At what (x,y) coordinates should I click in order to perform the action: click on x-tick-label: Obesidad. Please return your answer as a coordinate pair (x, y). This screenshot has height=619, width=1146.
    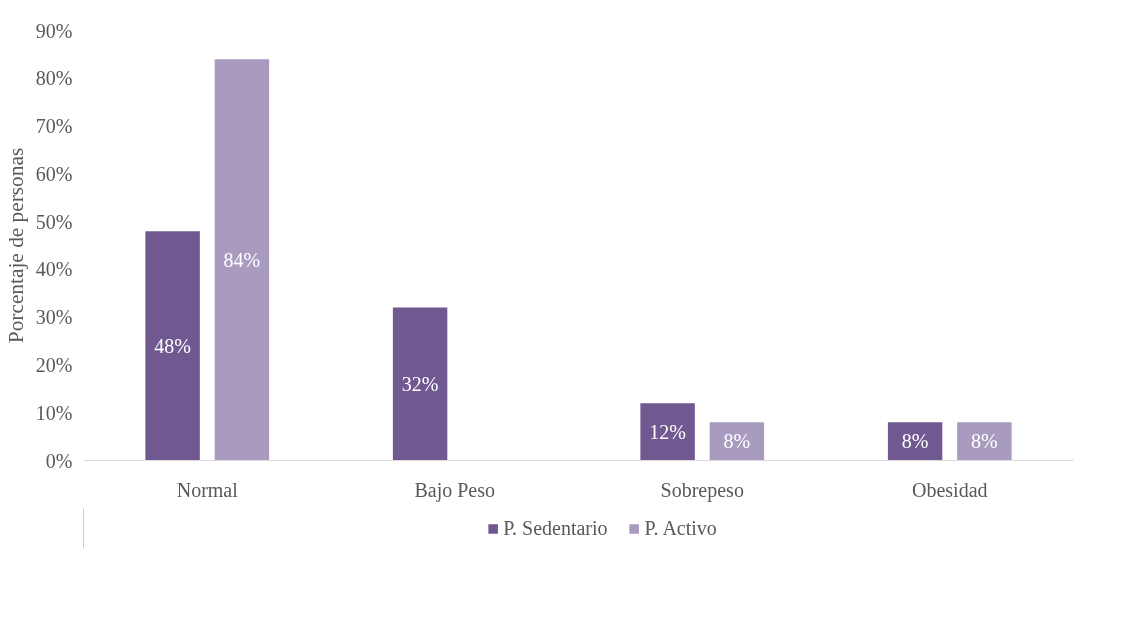
    Looking at the image, I should click on (949, 489).